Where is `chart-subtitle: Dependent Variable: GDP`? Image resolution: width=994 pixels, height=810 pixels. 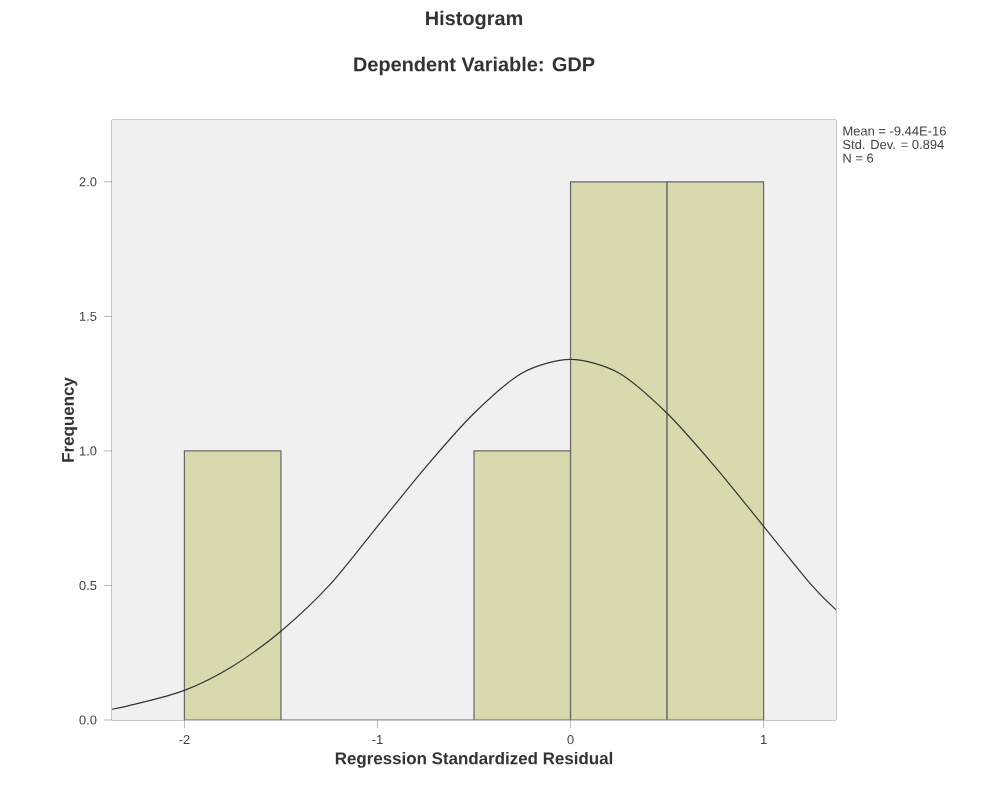
chart-subtitle: Dependent Variable: GDP is located at coordinates (474, 66).